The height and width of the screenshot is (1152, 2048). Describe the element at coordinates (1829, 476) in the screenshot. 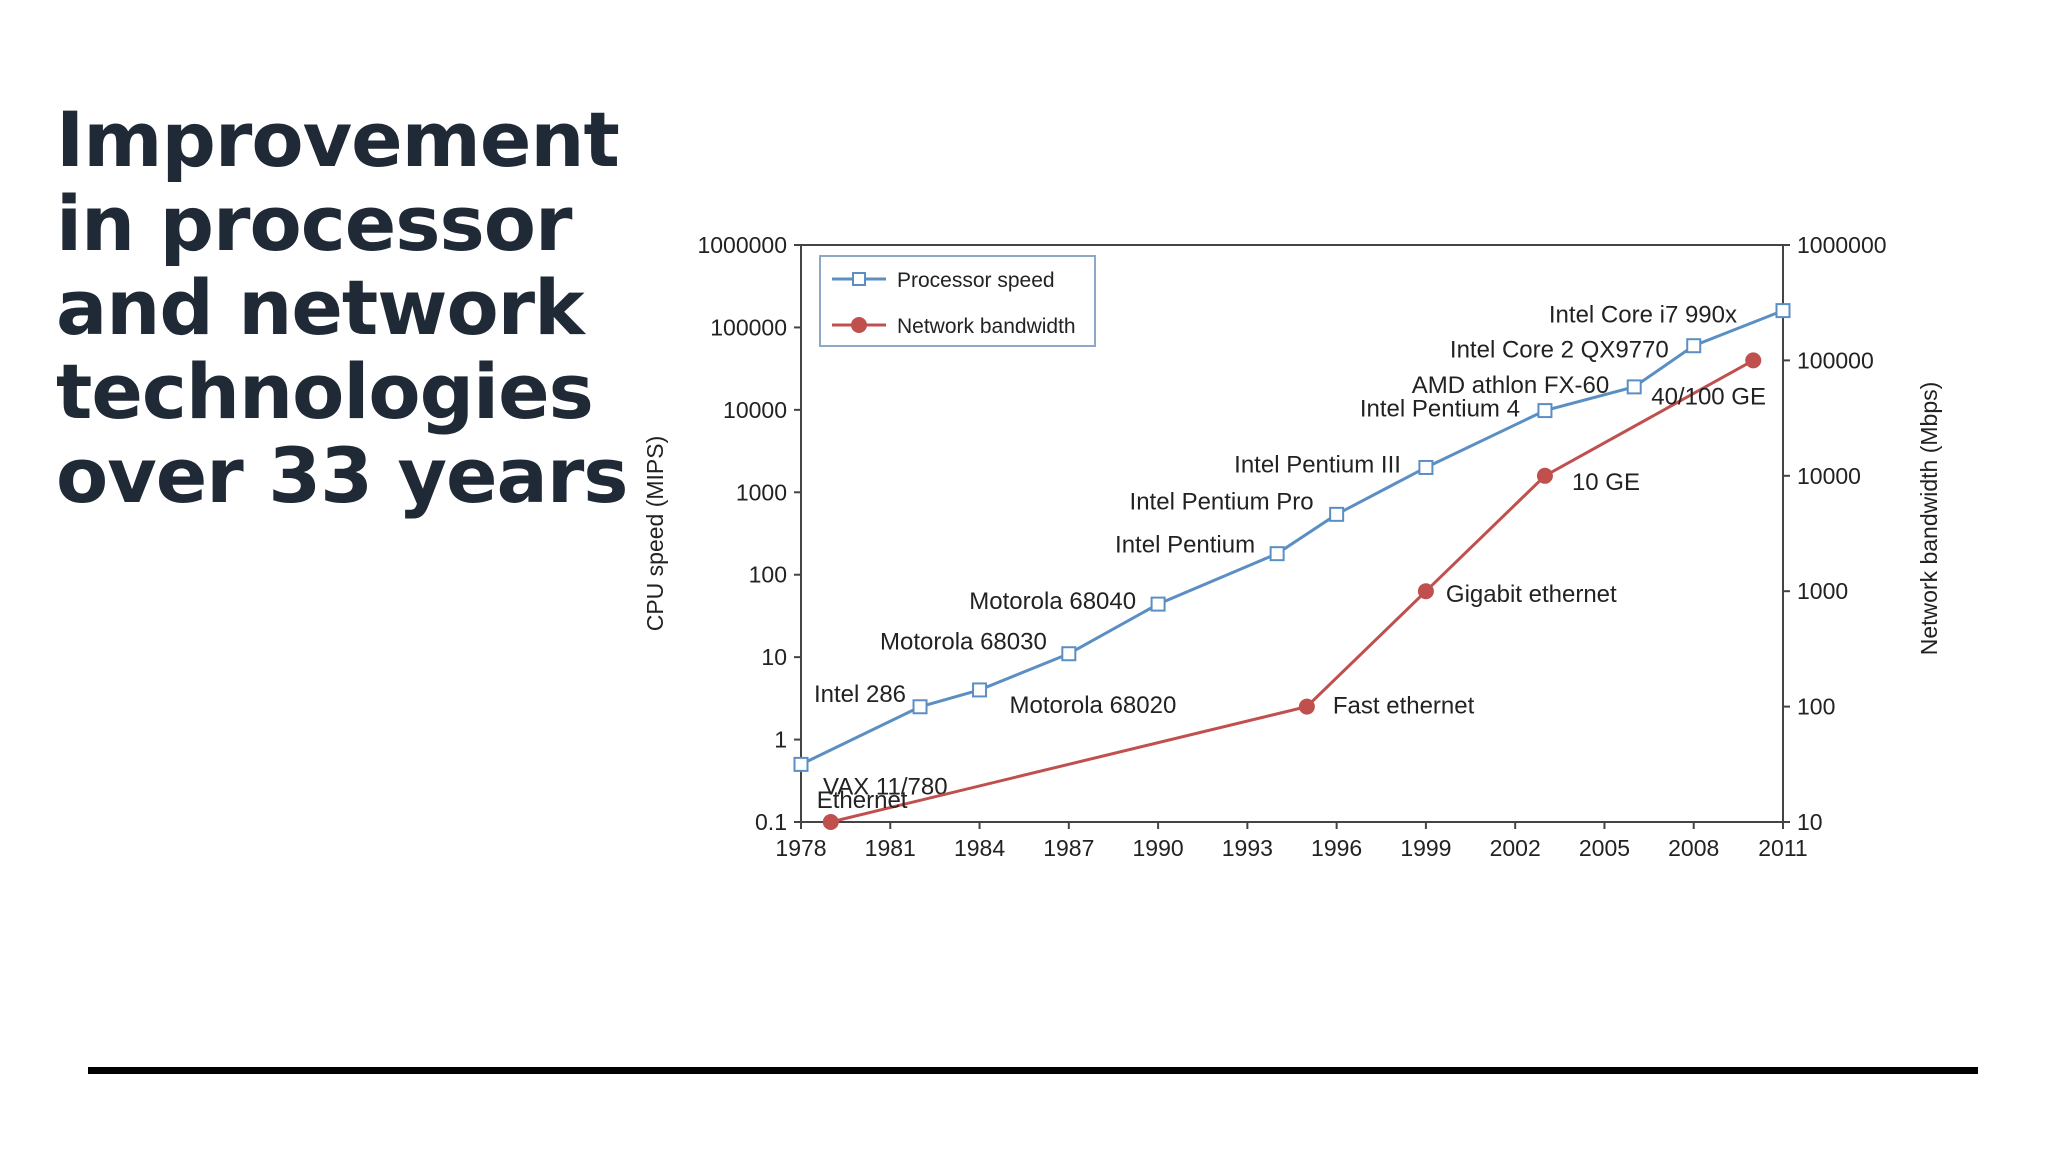

I see `y-right-tick-label: 10000` at that location.